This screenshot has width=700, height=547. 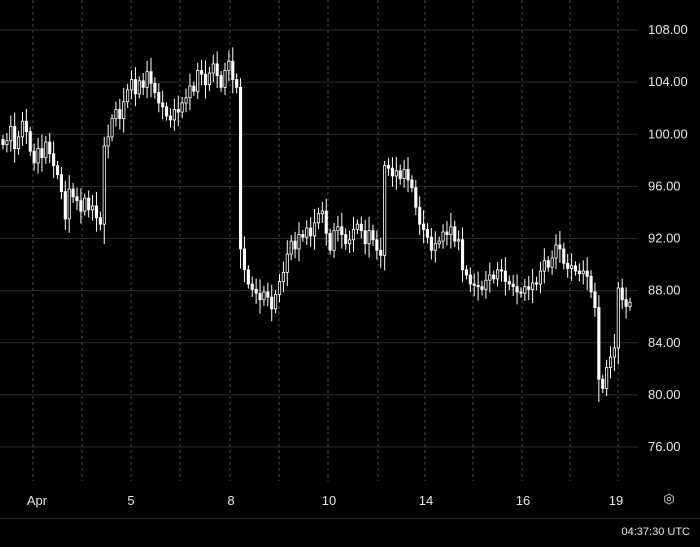 I want to click on y-tick-label: 88.00, so click(x=664, y=290).